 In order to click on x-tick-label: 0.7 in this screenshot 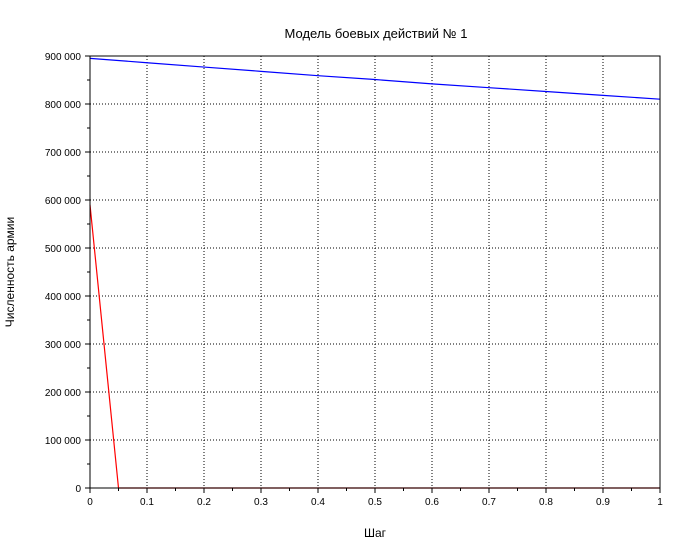, I will do `click(489, 502)`.